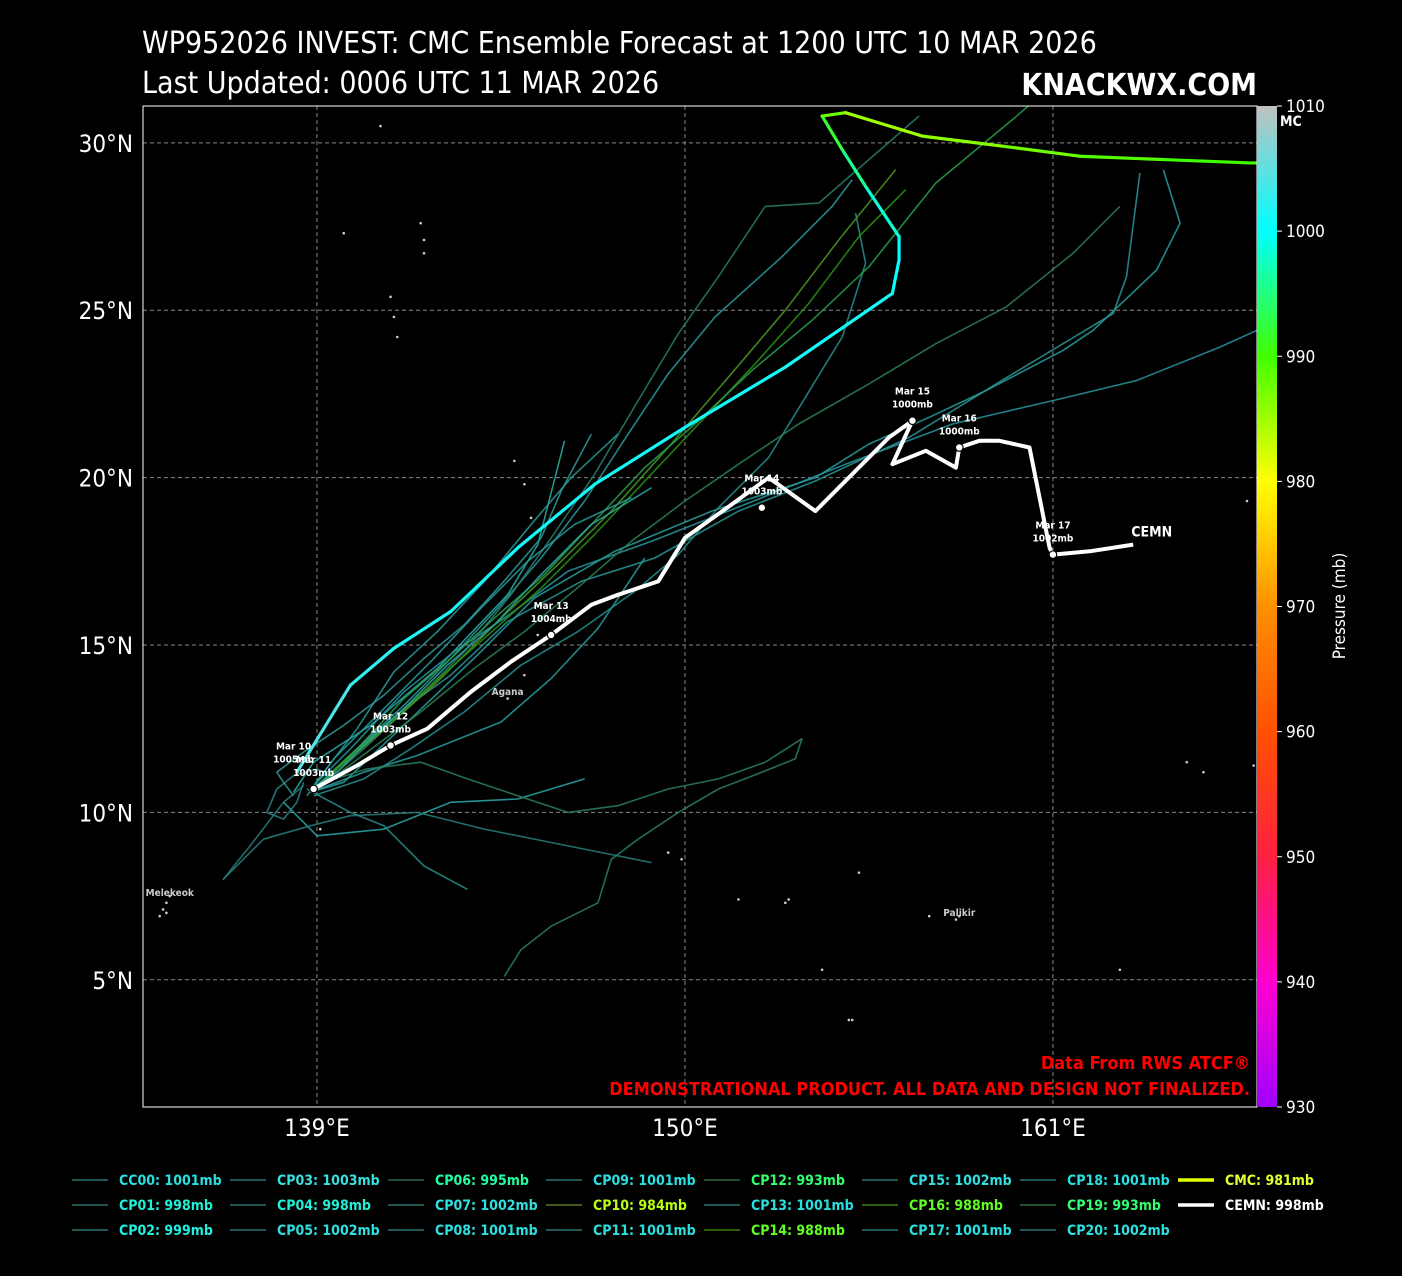  Describe the element at coordinates (1274, 1206) in the screenshot. I see `legend-entry: CEMN: 998mb` at that location.